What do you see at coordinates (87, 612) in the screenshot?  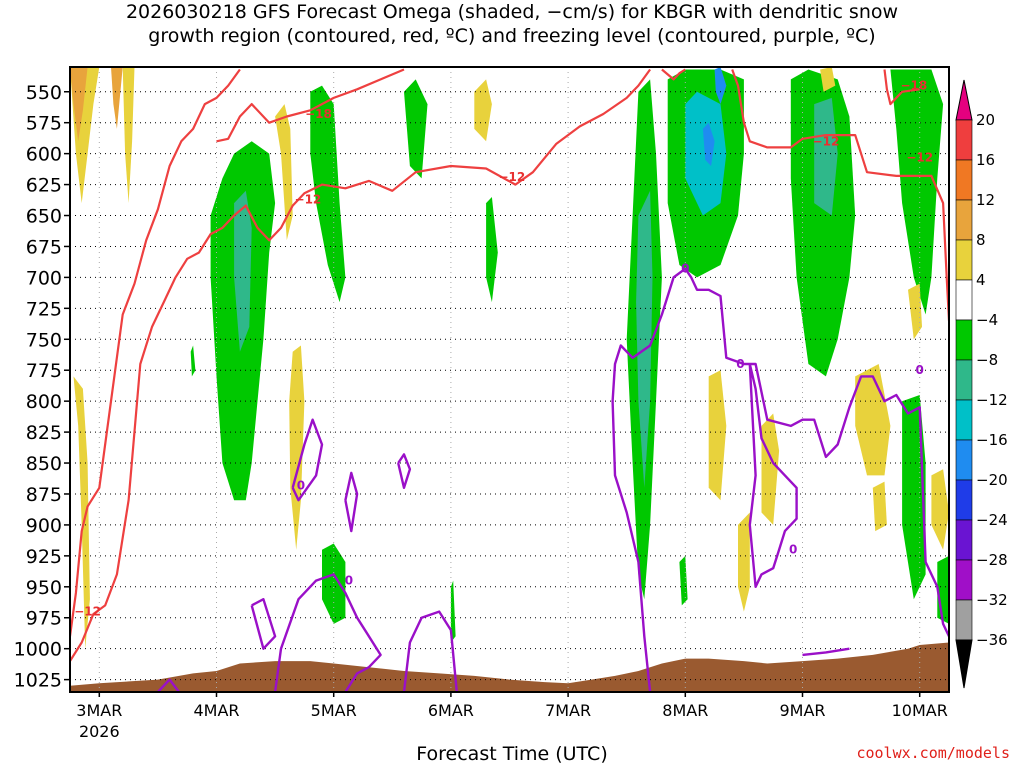 I see `contour-label-3: −12` at bounding box center [87, 612].